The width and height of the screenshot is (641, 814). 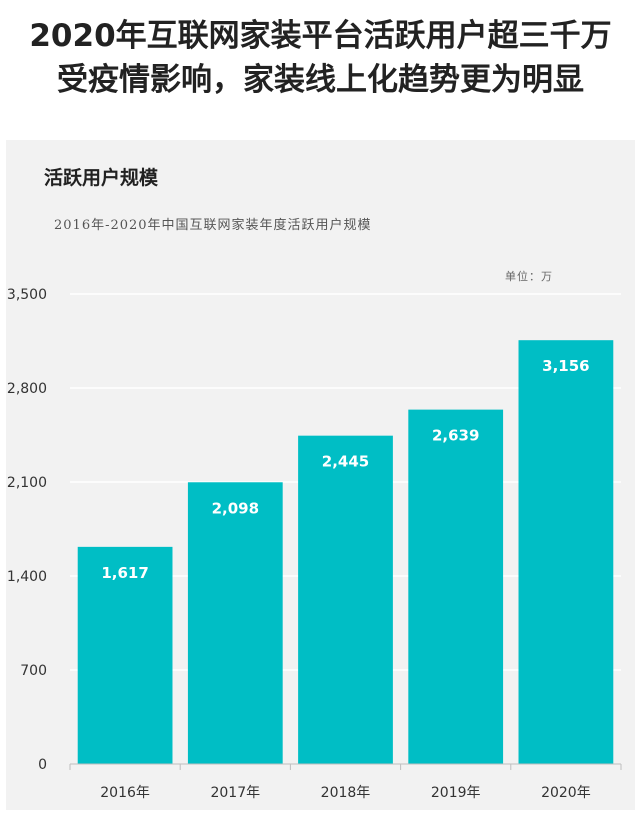 I want to click on x-axis, so click(x=345, y=766).